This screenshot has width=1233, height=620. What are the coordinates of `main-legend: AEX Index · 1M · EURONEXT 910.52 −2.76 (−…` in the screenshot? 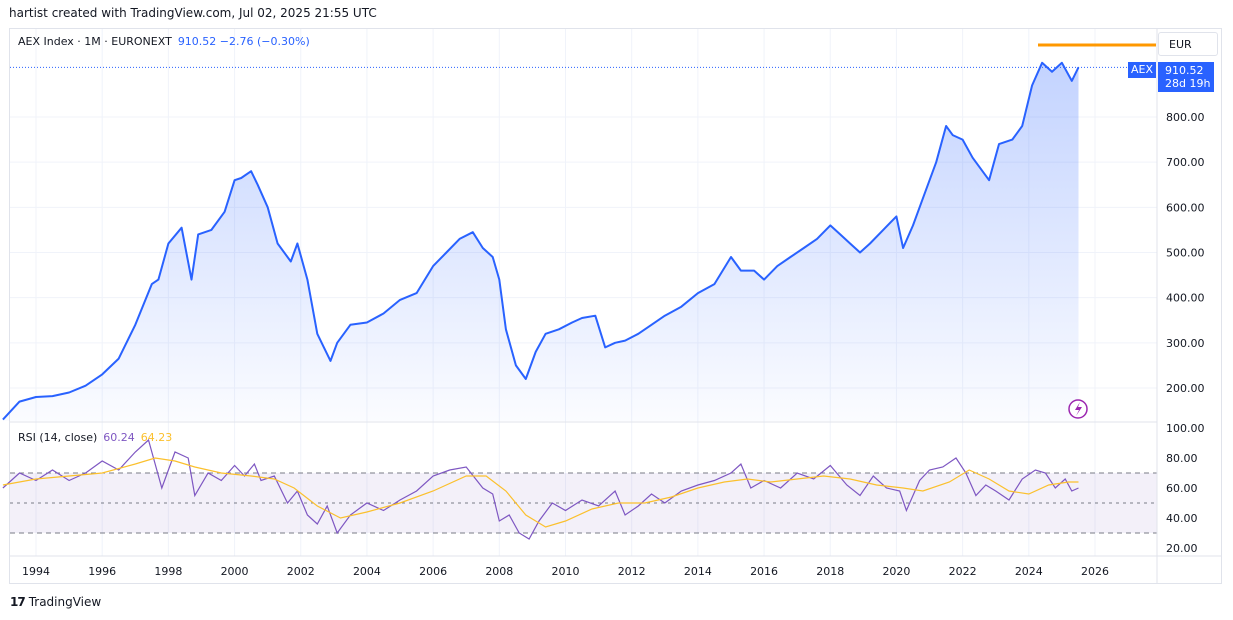 It's located at (164, 41).